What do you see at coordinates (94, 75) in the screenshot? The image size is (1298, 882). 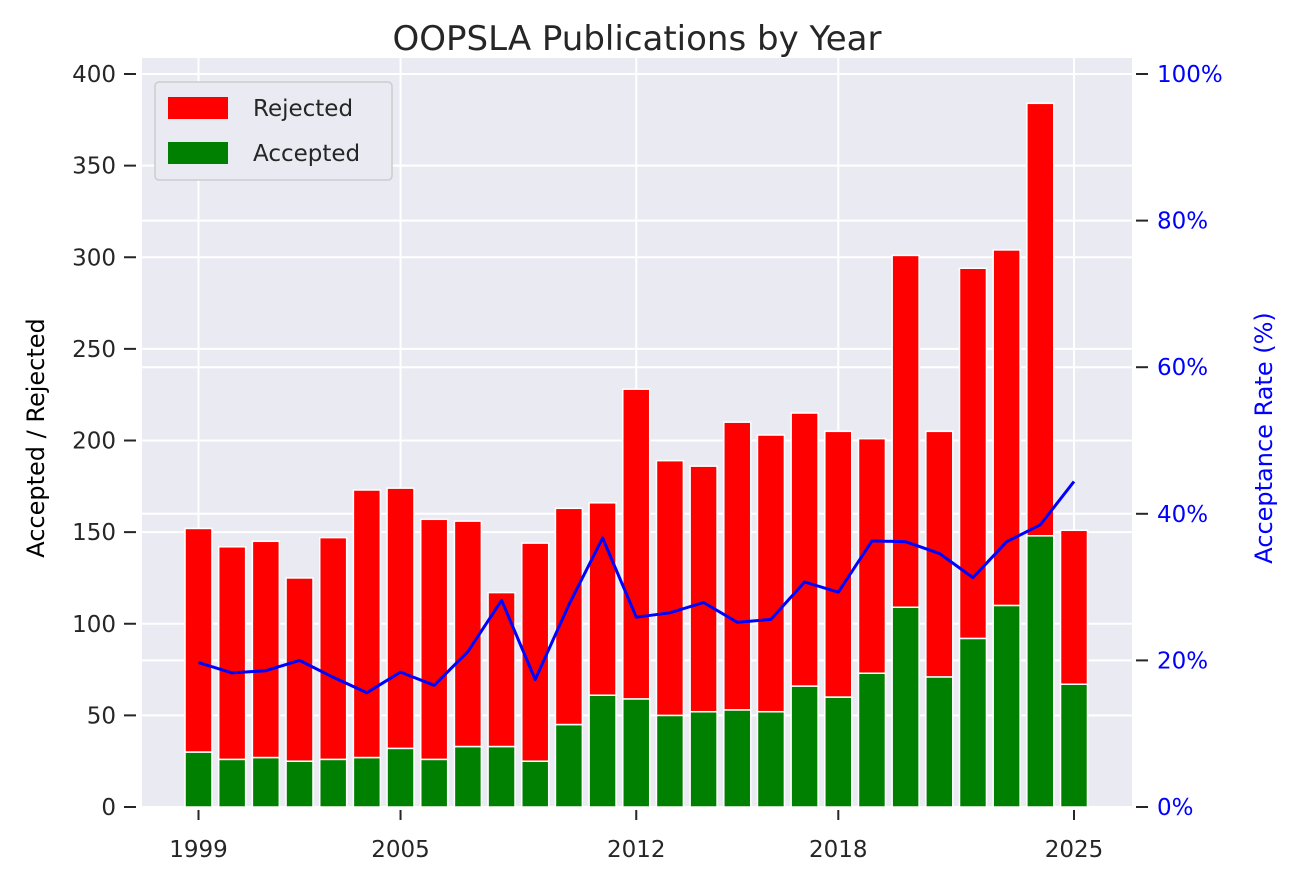 I see `y-tick-label: 400` at bounding box center [94, 75].